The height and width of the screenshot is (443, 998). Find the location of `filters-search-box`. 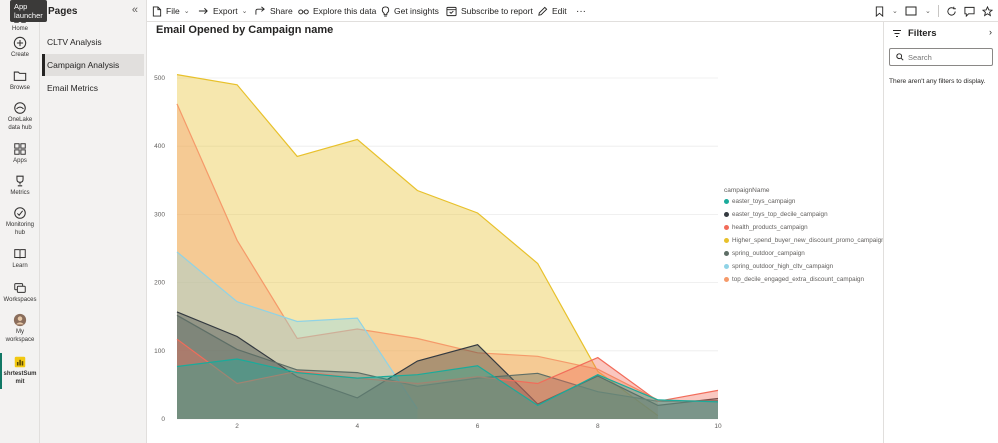

filters-search-box is located at coordinates (941, 57).